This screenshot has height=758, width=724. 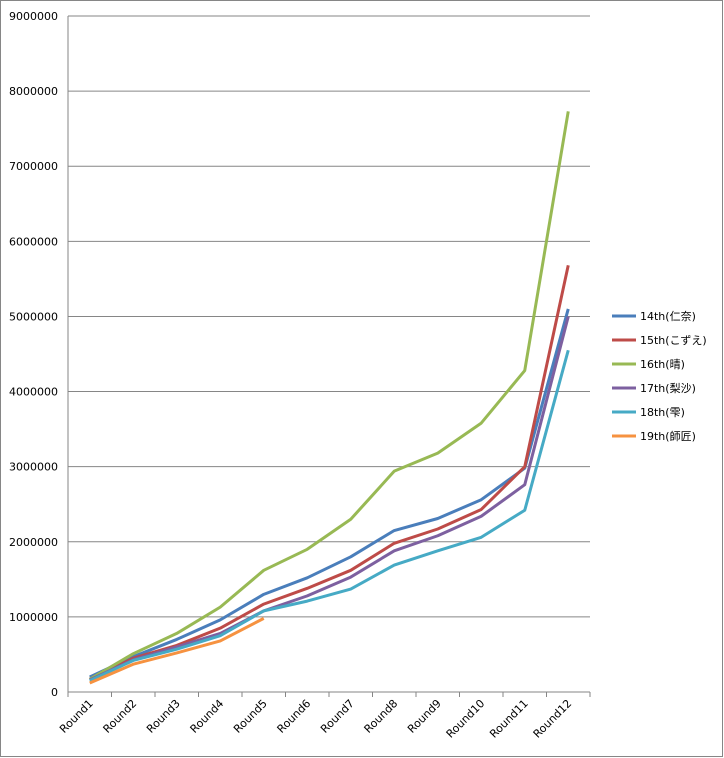 I want to click on series-line, so click(x=177, y=651).